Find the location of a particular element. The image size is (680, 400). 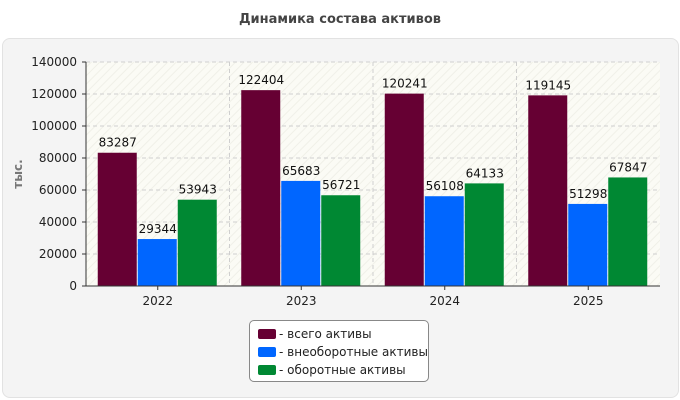

legend-label-current-assets: - оборотные активы is located at coordinates (342, 370).